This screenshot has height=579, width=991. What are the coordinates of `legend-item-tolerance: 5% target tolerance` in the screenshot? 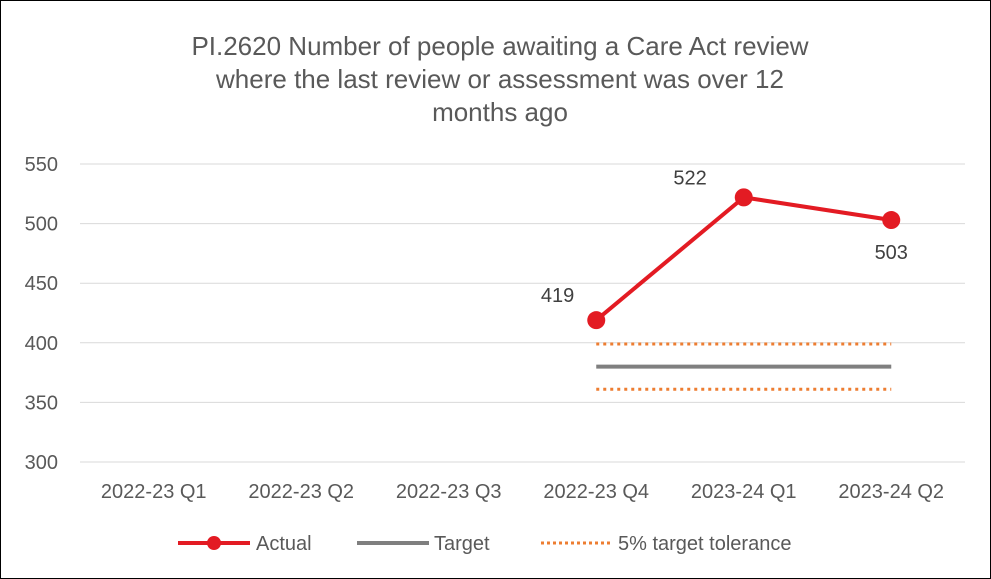 It's located at (666, 544).